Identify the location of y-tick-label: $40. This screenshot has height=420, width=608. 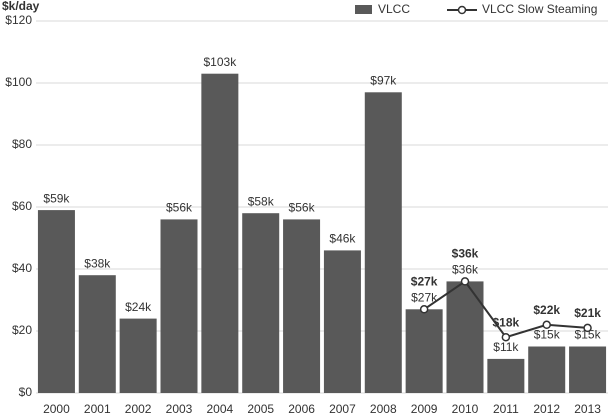
(22, 268).